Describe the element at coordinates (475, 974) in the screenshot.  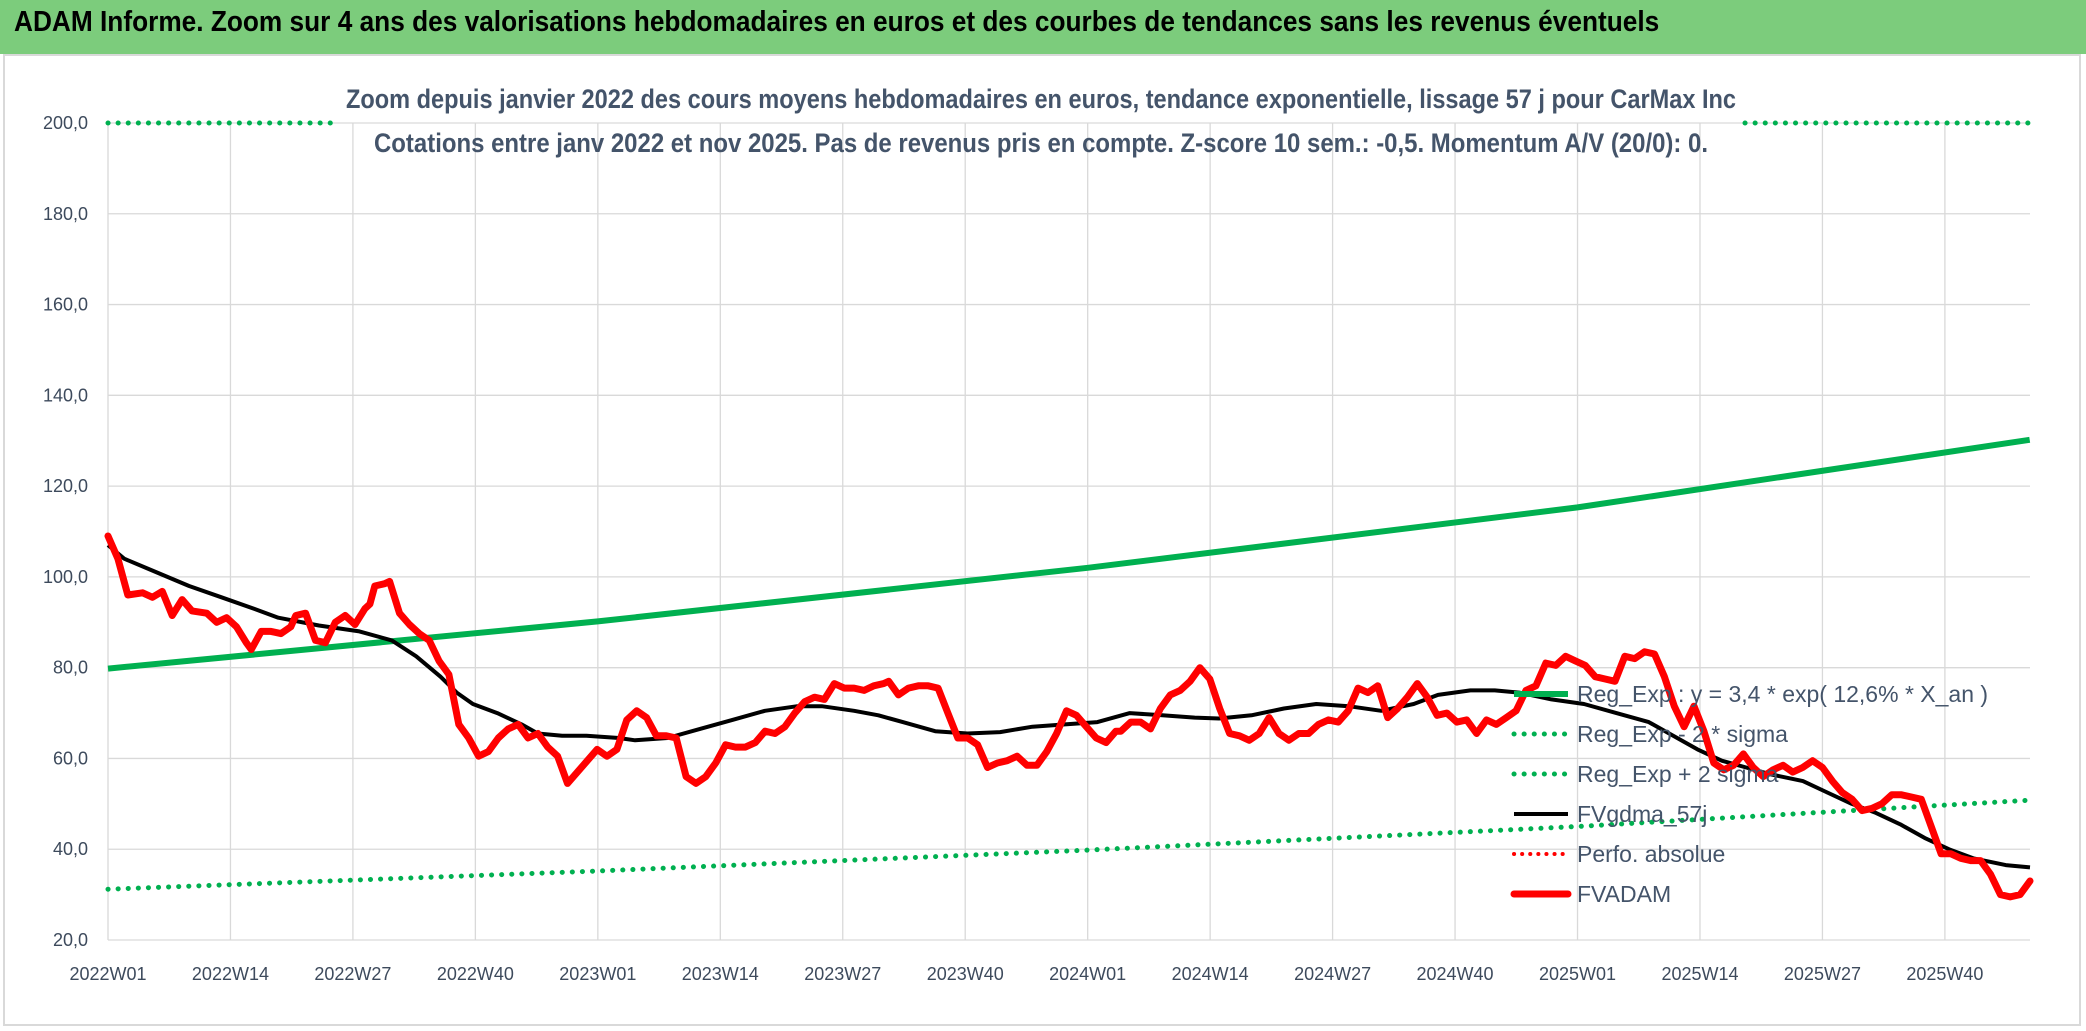
I see `x-tick-label: 2022W40` at that location.